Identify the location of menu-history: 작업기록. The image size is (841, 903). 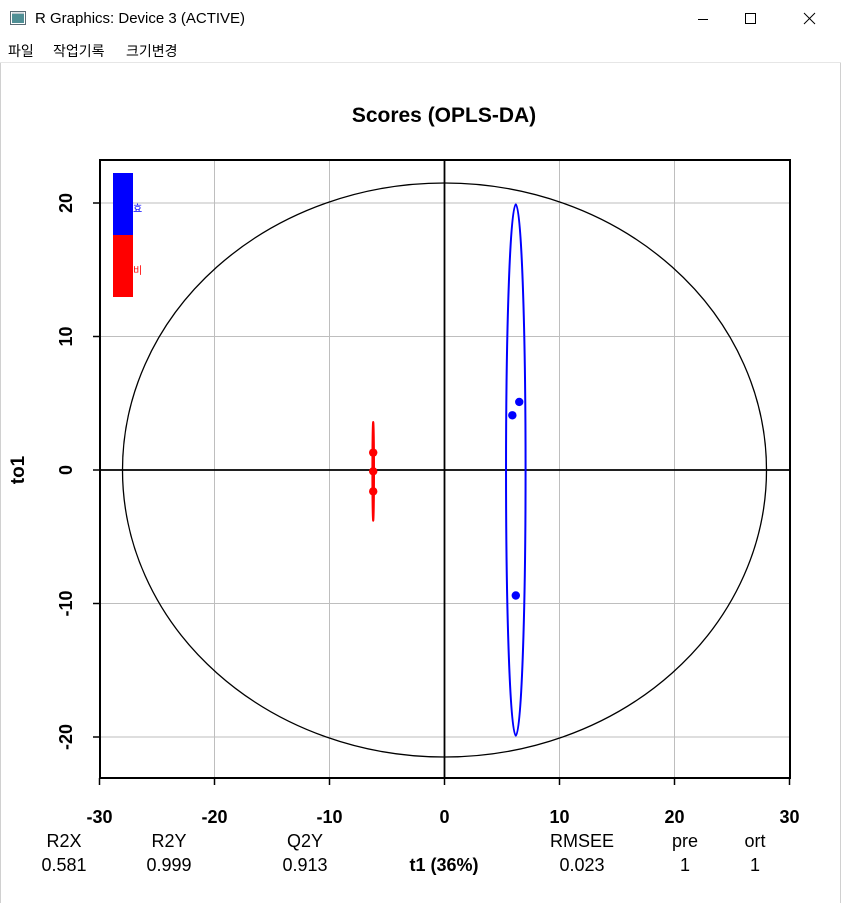
(79, 52).